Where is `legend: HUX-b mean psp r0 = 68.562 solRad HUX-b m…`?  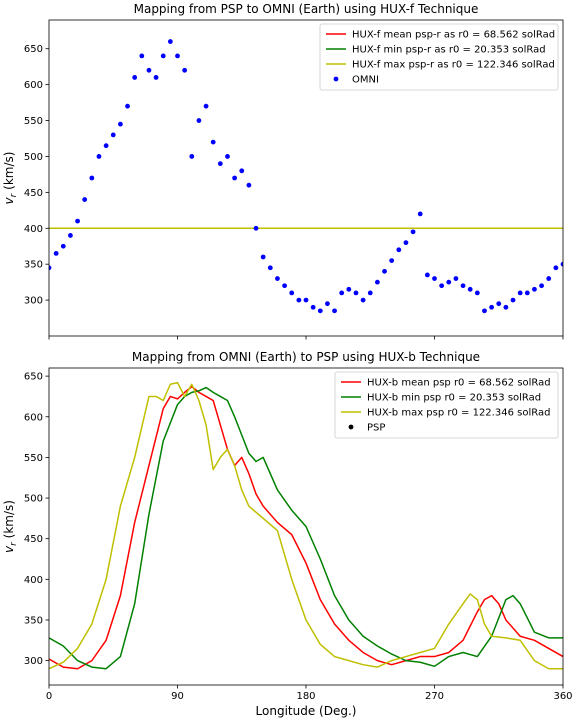
legend: HUX-b mean psp r0 = 68.562 solRad HUX-b m… is located at coordinates (446, 405).